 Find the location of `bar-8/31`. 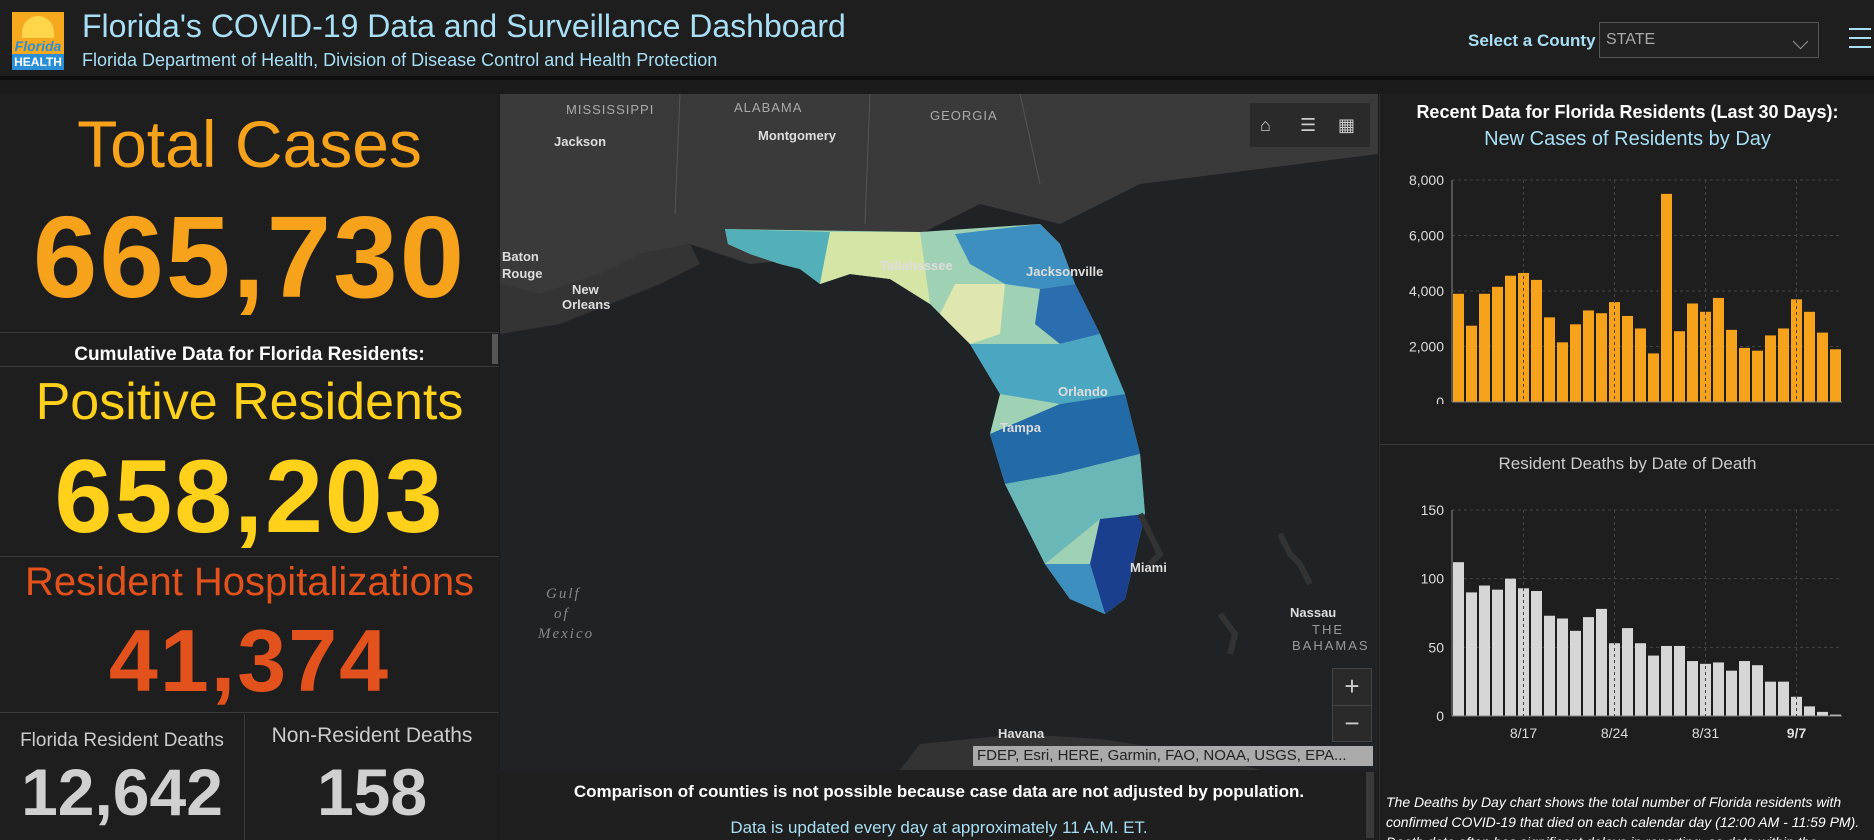

bar-8/31 is located at coordinates (1705, 689).